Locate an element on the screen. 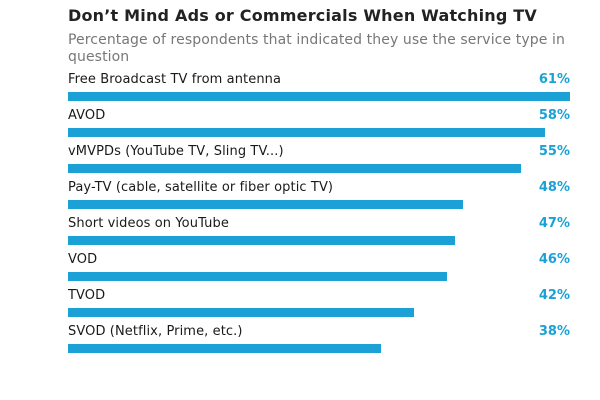 Image resolution: width=600 pixels, height=400 pixels. data-label: 38% is located at coordinates (554, 331).